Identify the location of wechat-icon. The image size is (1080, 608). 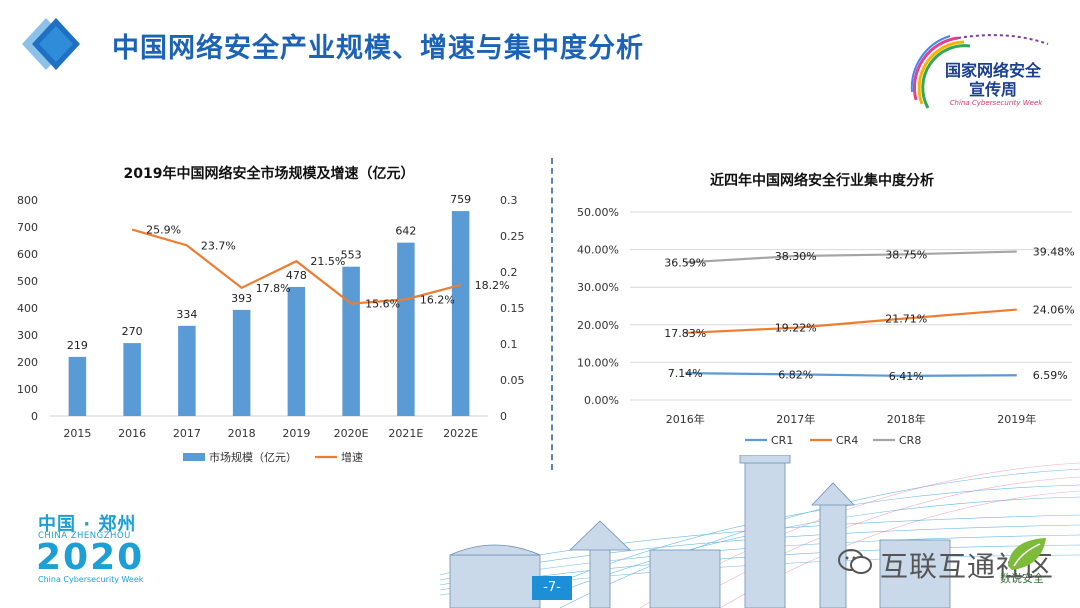
(855, 561).